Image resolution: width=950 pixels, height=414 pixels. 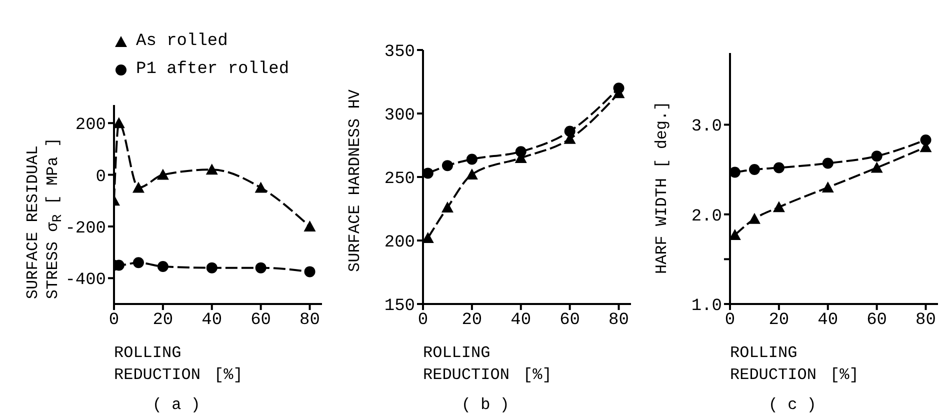 What do you see at coordinates (706, 306) in the screenshot?
I see `y-tick-label: 1.0` at bounding box center [706, 306].